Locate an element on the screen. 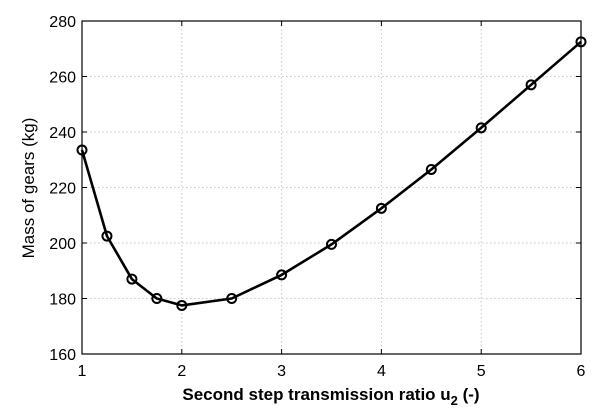 Image resolution: width=592 pixels, height=410 pixels. x-tick-label: 4 is located at coordinates (381, 371).